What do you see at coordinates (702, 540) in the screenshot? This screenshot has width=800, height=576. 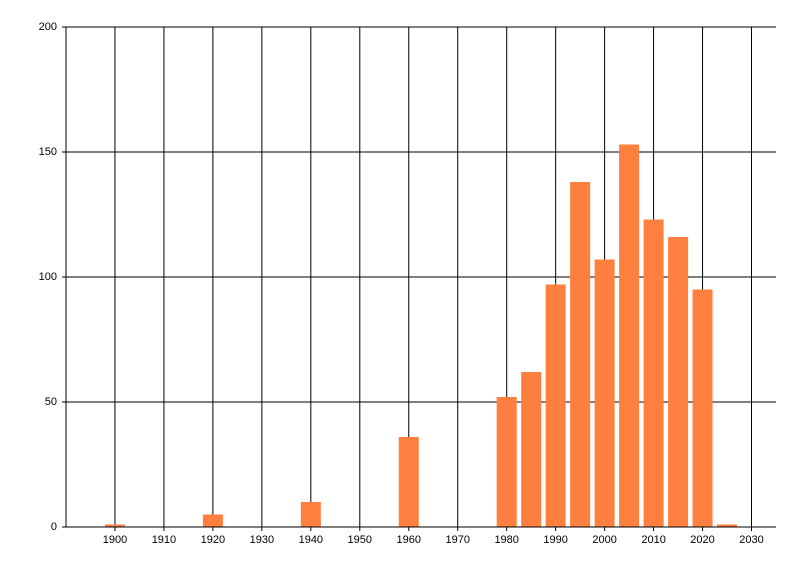 I see `x-tick-label: 2020` at bounding box center [702, 540].